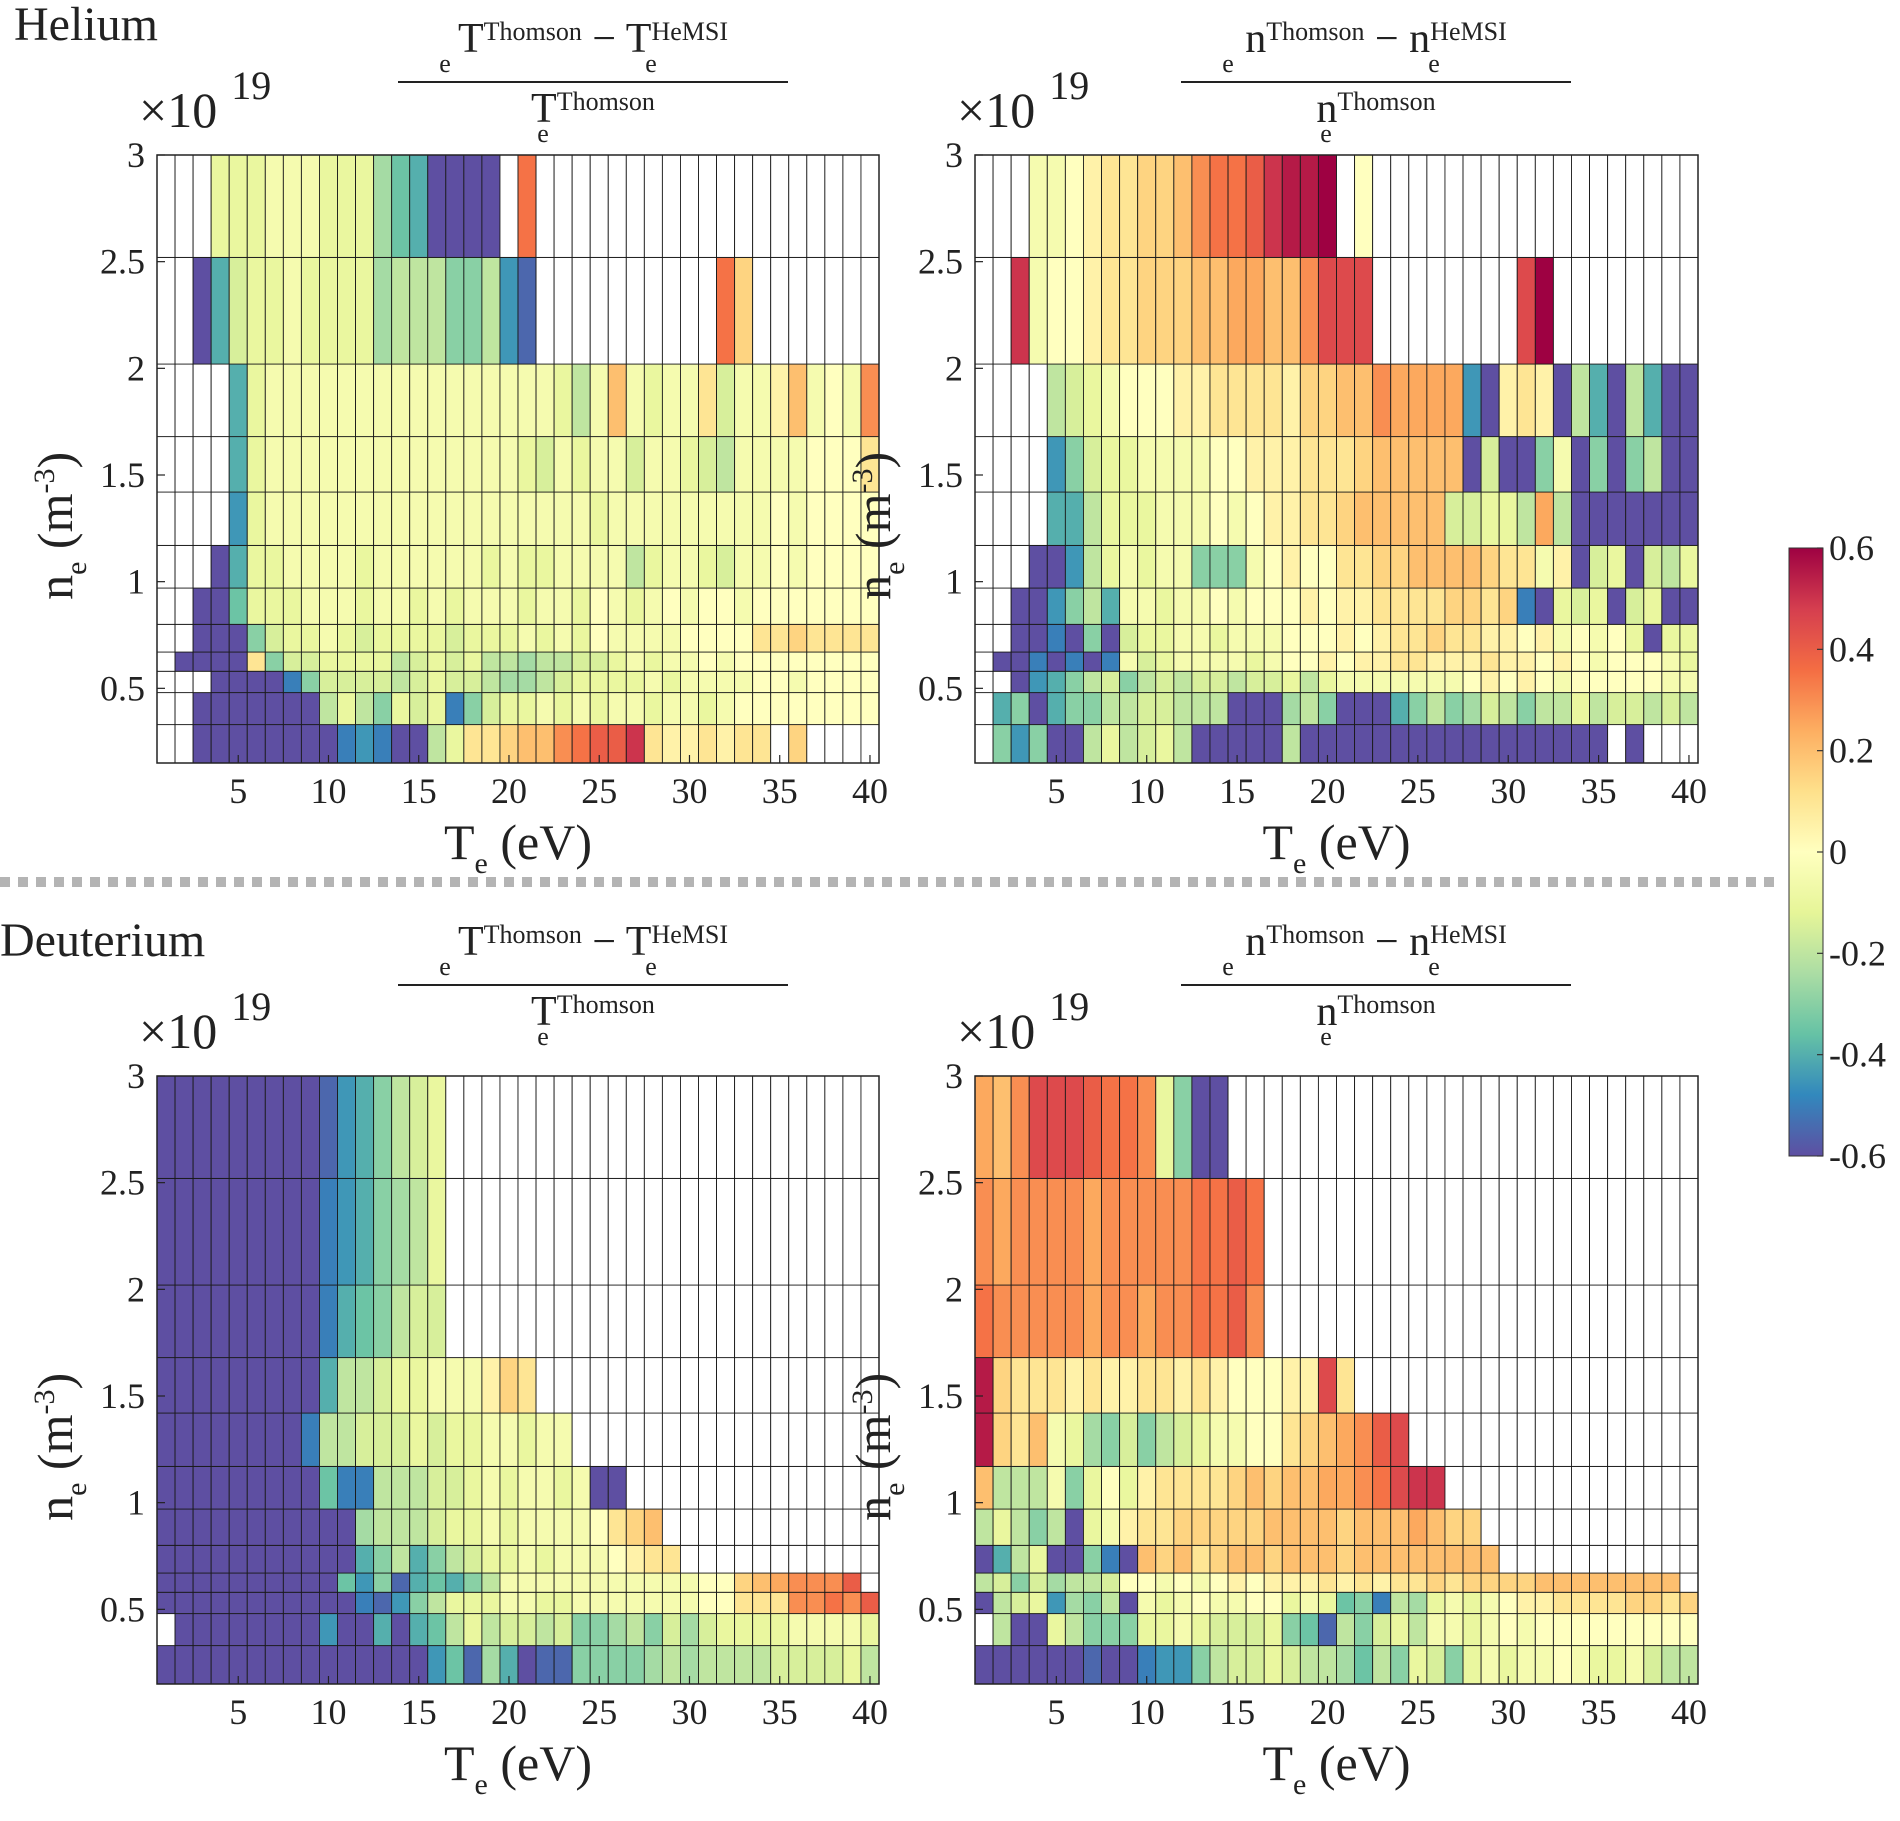  I want to click on helium-label: Helium, so click(86, 25).